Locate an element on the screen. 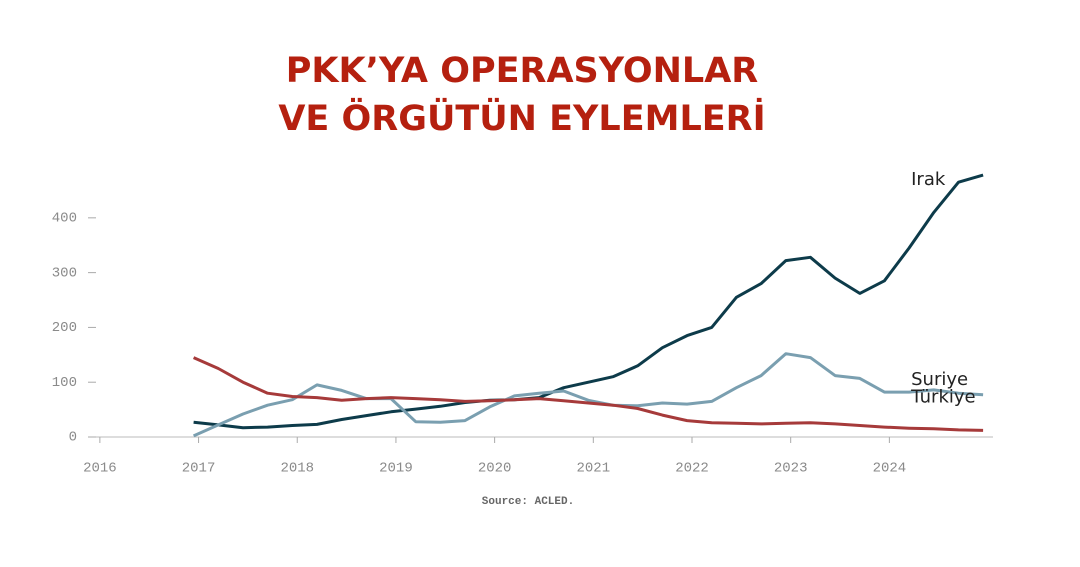  y-tick-label: 200 is located at coordinates (64, 328).